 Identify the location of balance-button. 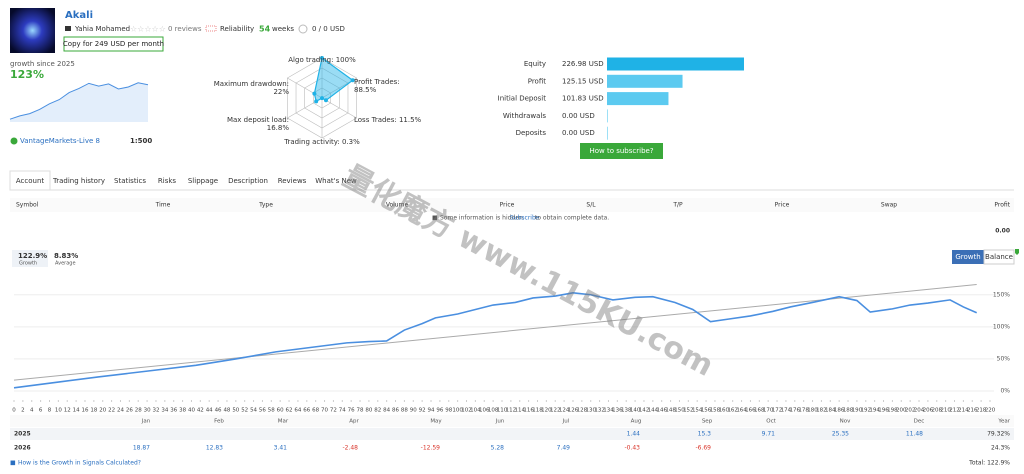
(999, 257).